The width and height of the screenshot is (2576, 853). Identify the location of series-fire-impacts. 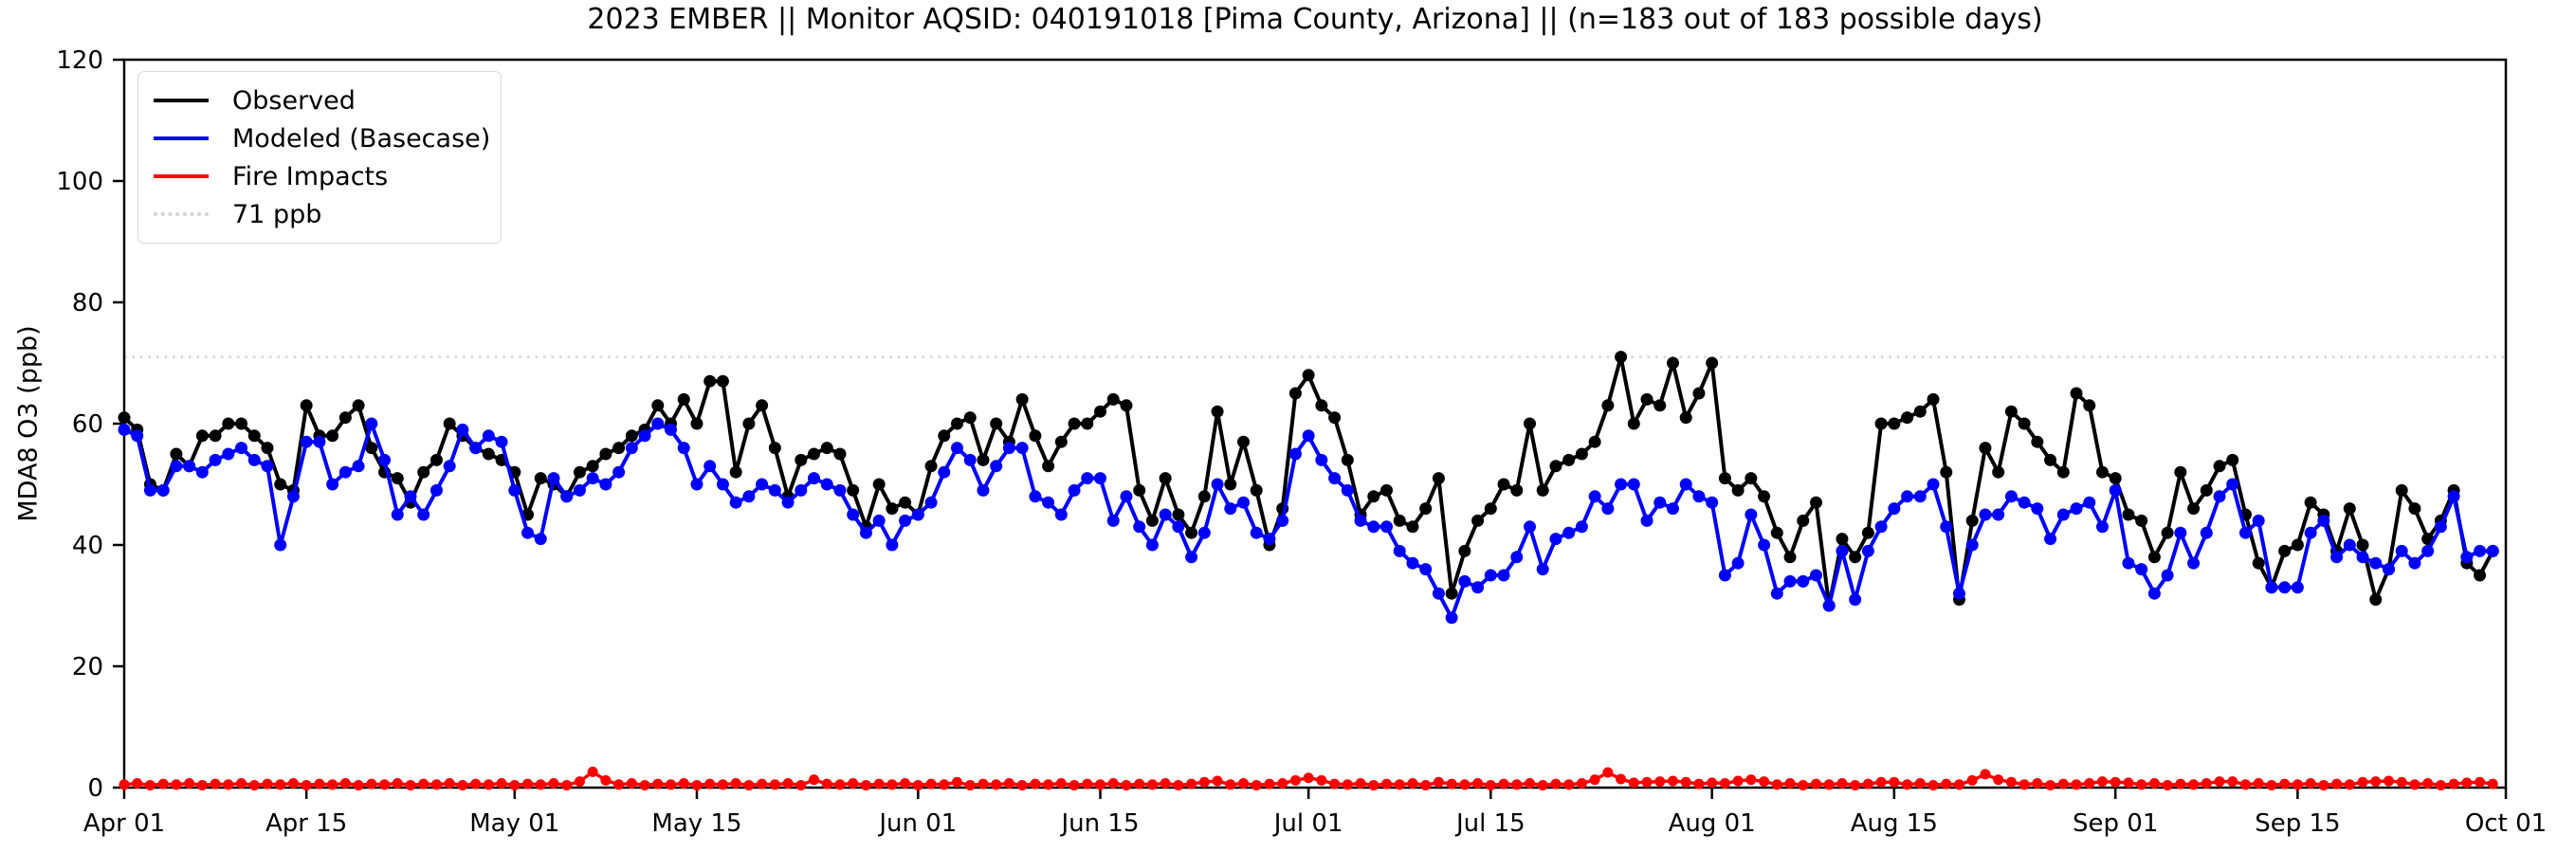
(1308, 778).